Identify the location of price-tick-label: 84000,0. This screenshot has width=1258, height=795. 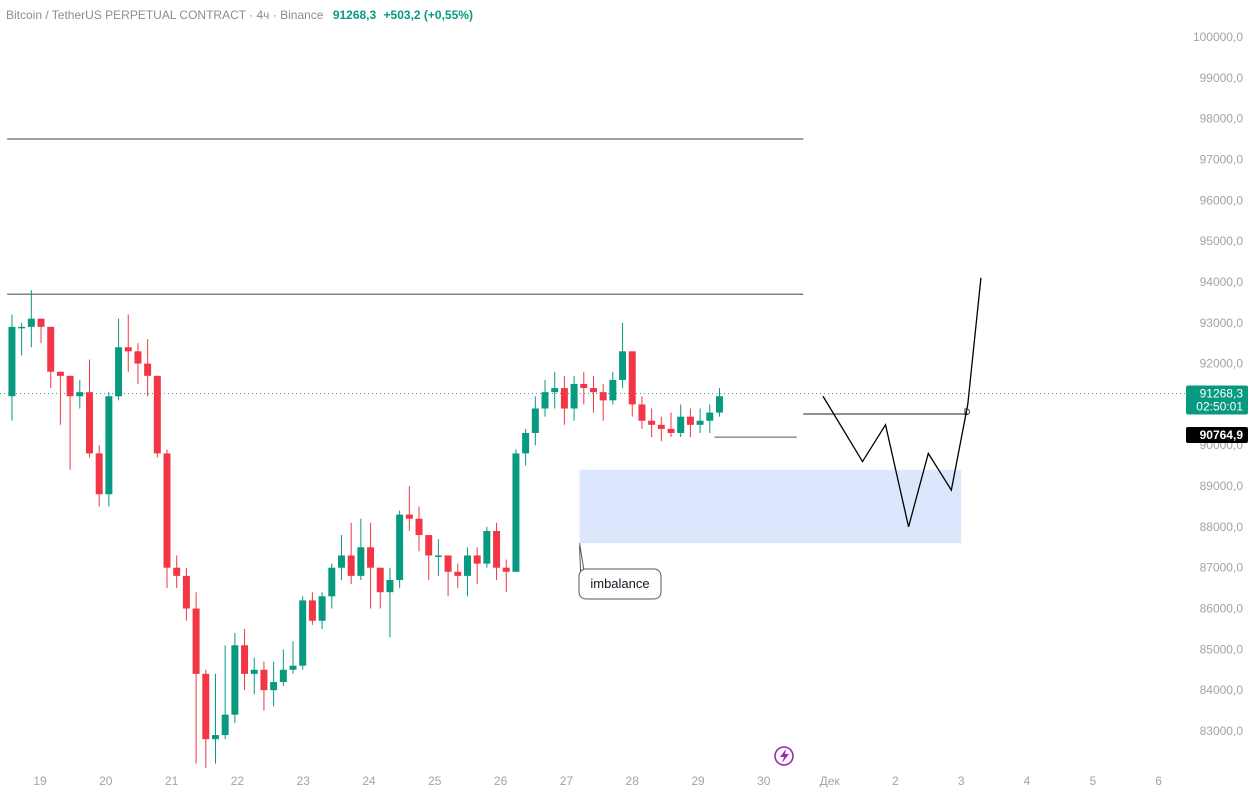
(1222, 690).